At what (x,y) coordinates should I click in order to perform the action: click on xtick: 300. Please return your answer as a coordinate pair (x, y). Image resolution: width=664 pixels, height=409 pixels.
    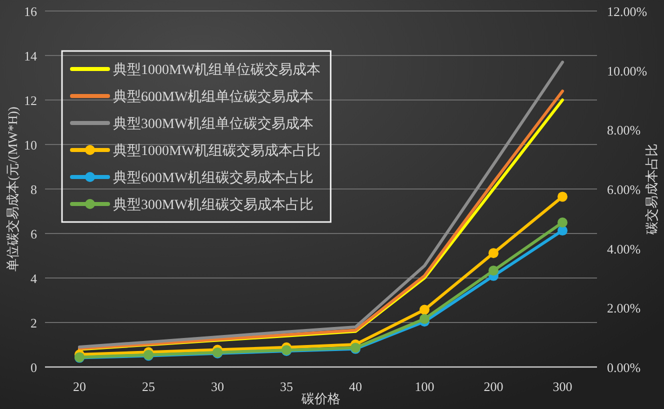
    Looking at the image, I should click on (562, 386).